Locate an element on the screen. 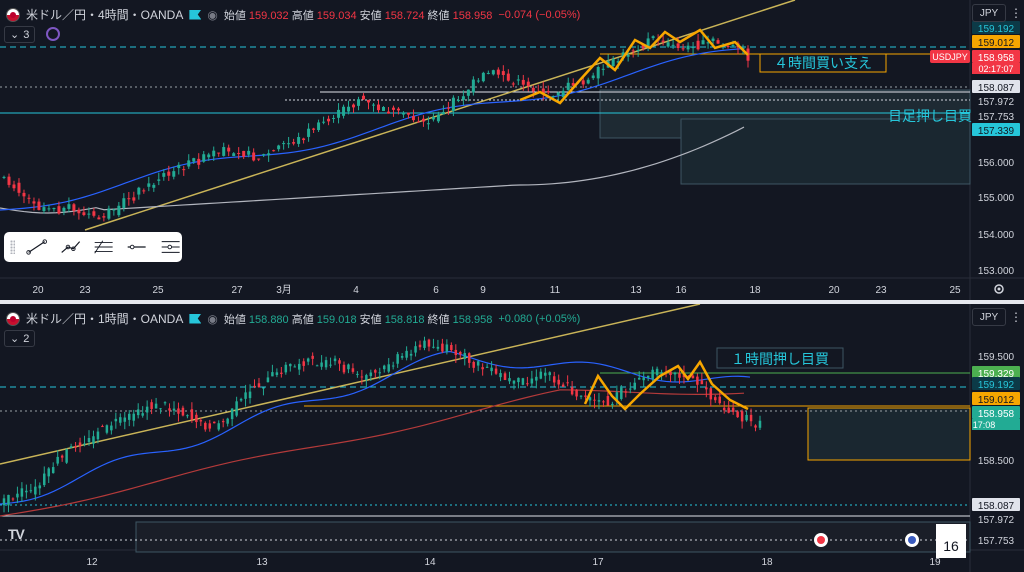 This screenshot has width=1024, height=572. gear-icon is located at coordinates (999, 289).